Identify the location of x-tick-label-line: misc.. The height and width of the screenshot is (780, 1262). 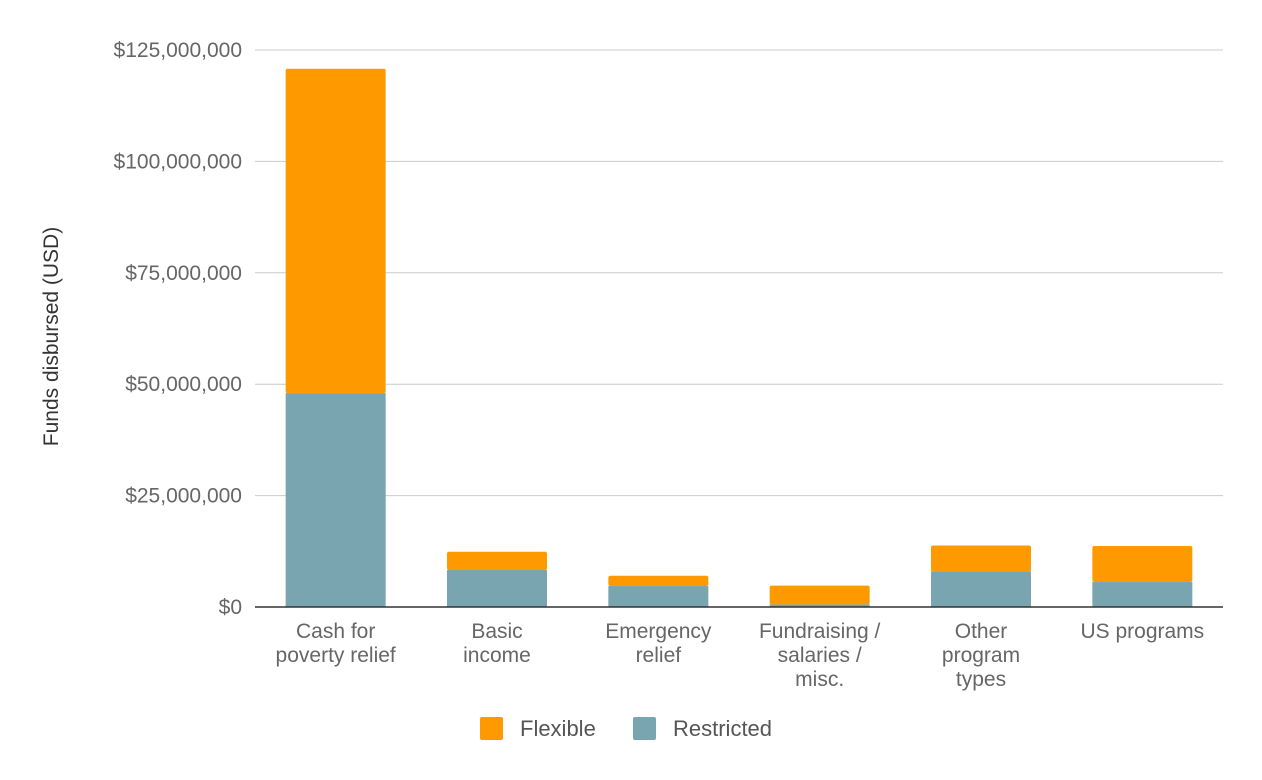
(819, 679).